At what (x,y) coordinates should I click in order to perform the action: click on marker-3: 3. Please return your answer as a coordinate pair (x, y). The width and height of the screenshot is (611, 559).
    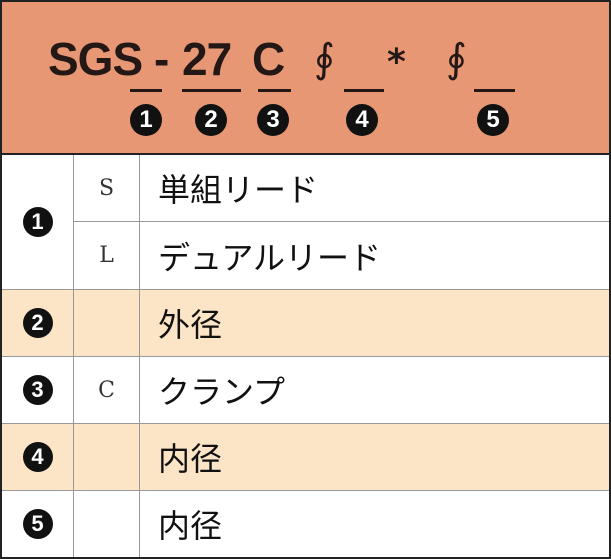
    Looking at the image, I should click on (273, 120).